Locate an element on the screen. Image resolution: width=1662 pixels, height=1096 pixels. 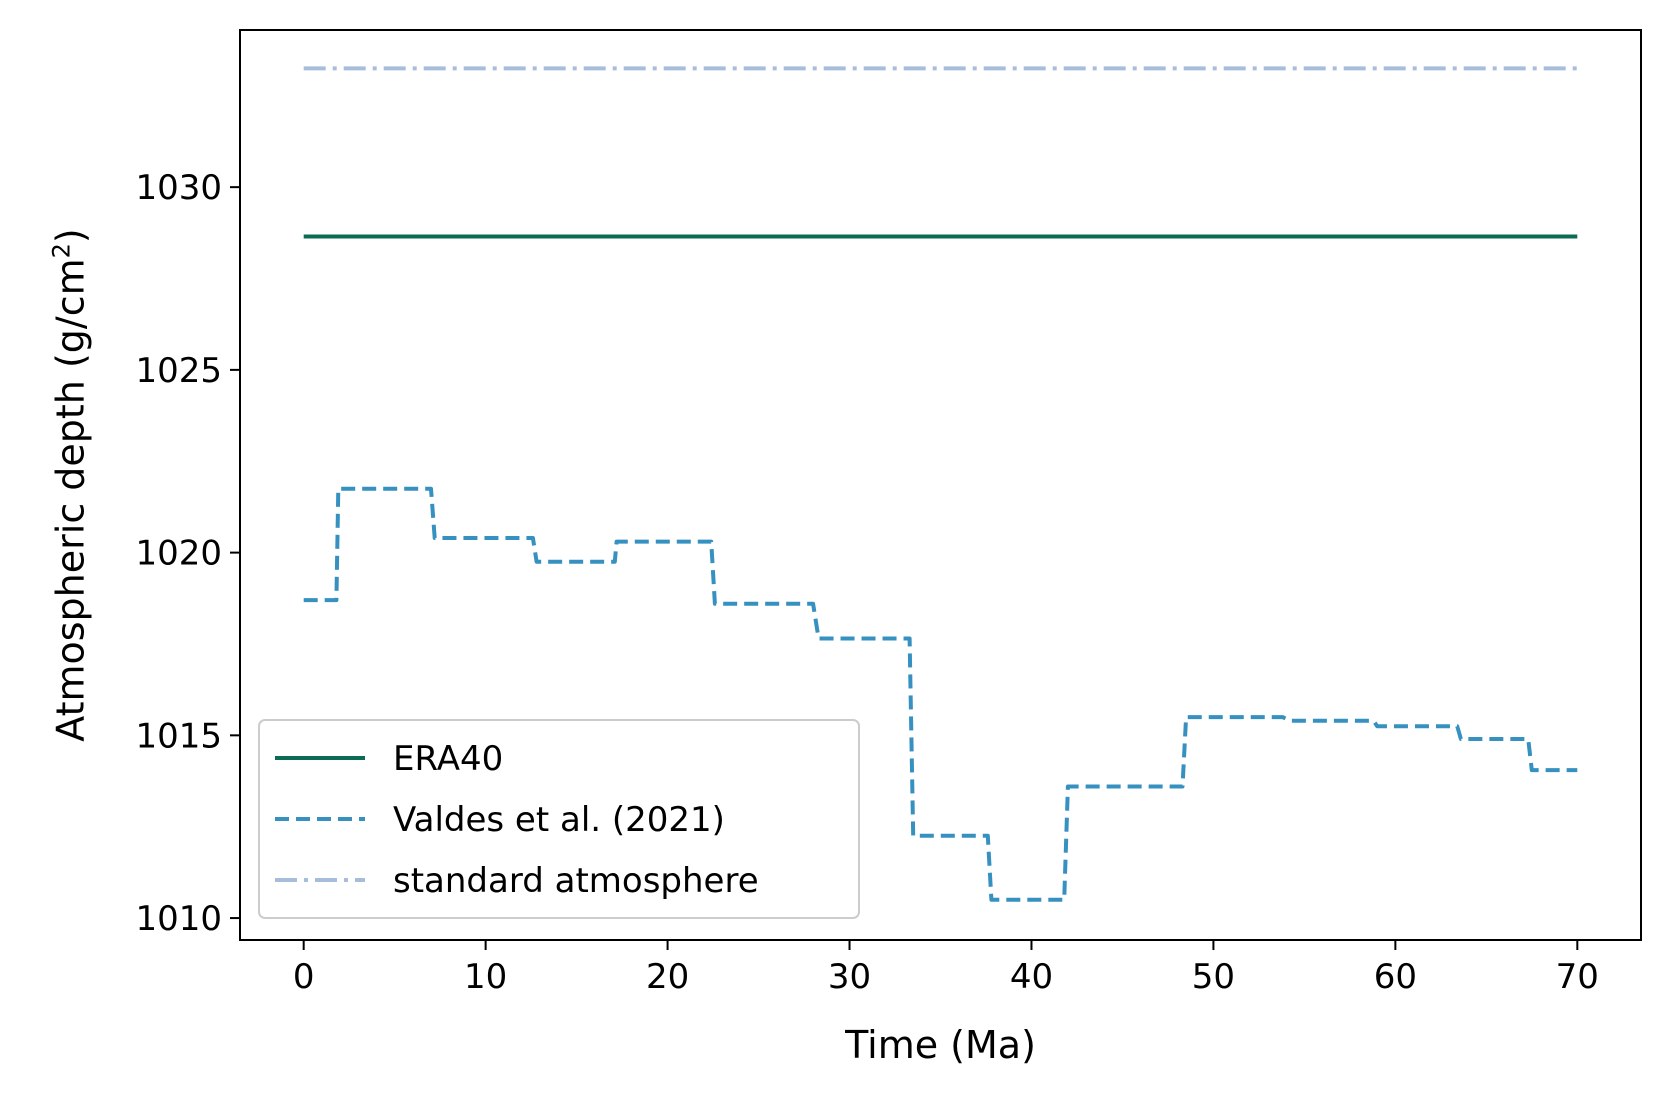
y-tick-label: 1020 is located at coordinates (178, 554).